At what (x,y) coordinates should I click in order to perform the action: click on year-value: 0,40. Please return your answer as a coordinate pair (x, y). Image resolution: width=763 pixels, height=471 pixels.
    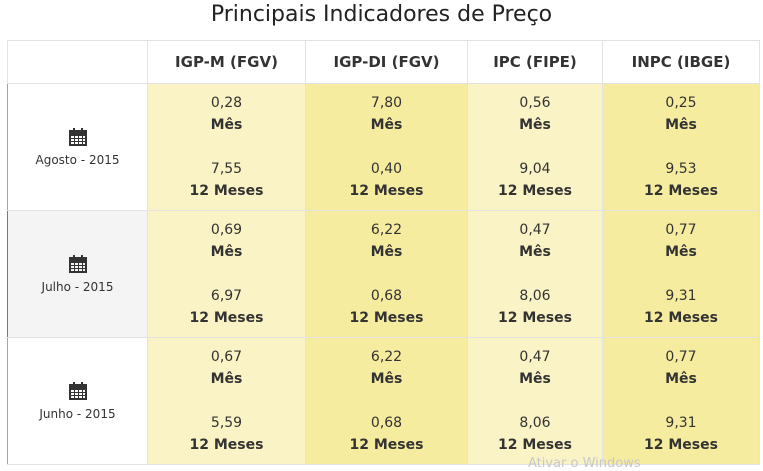
    Looking at the image, I should click on (386, 169).